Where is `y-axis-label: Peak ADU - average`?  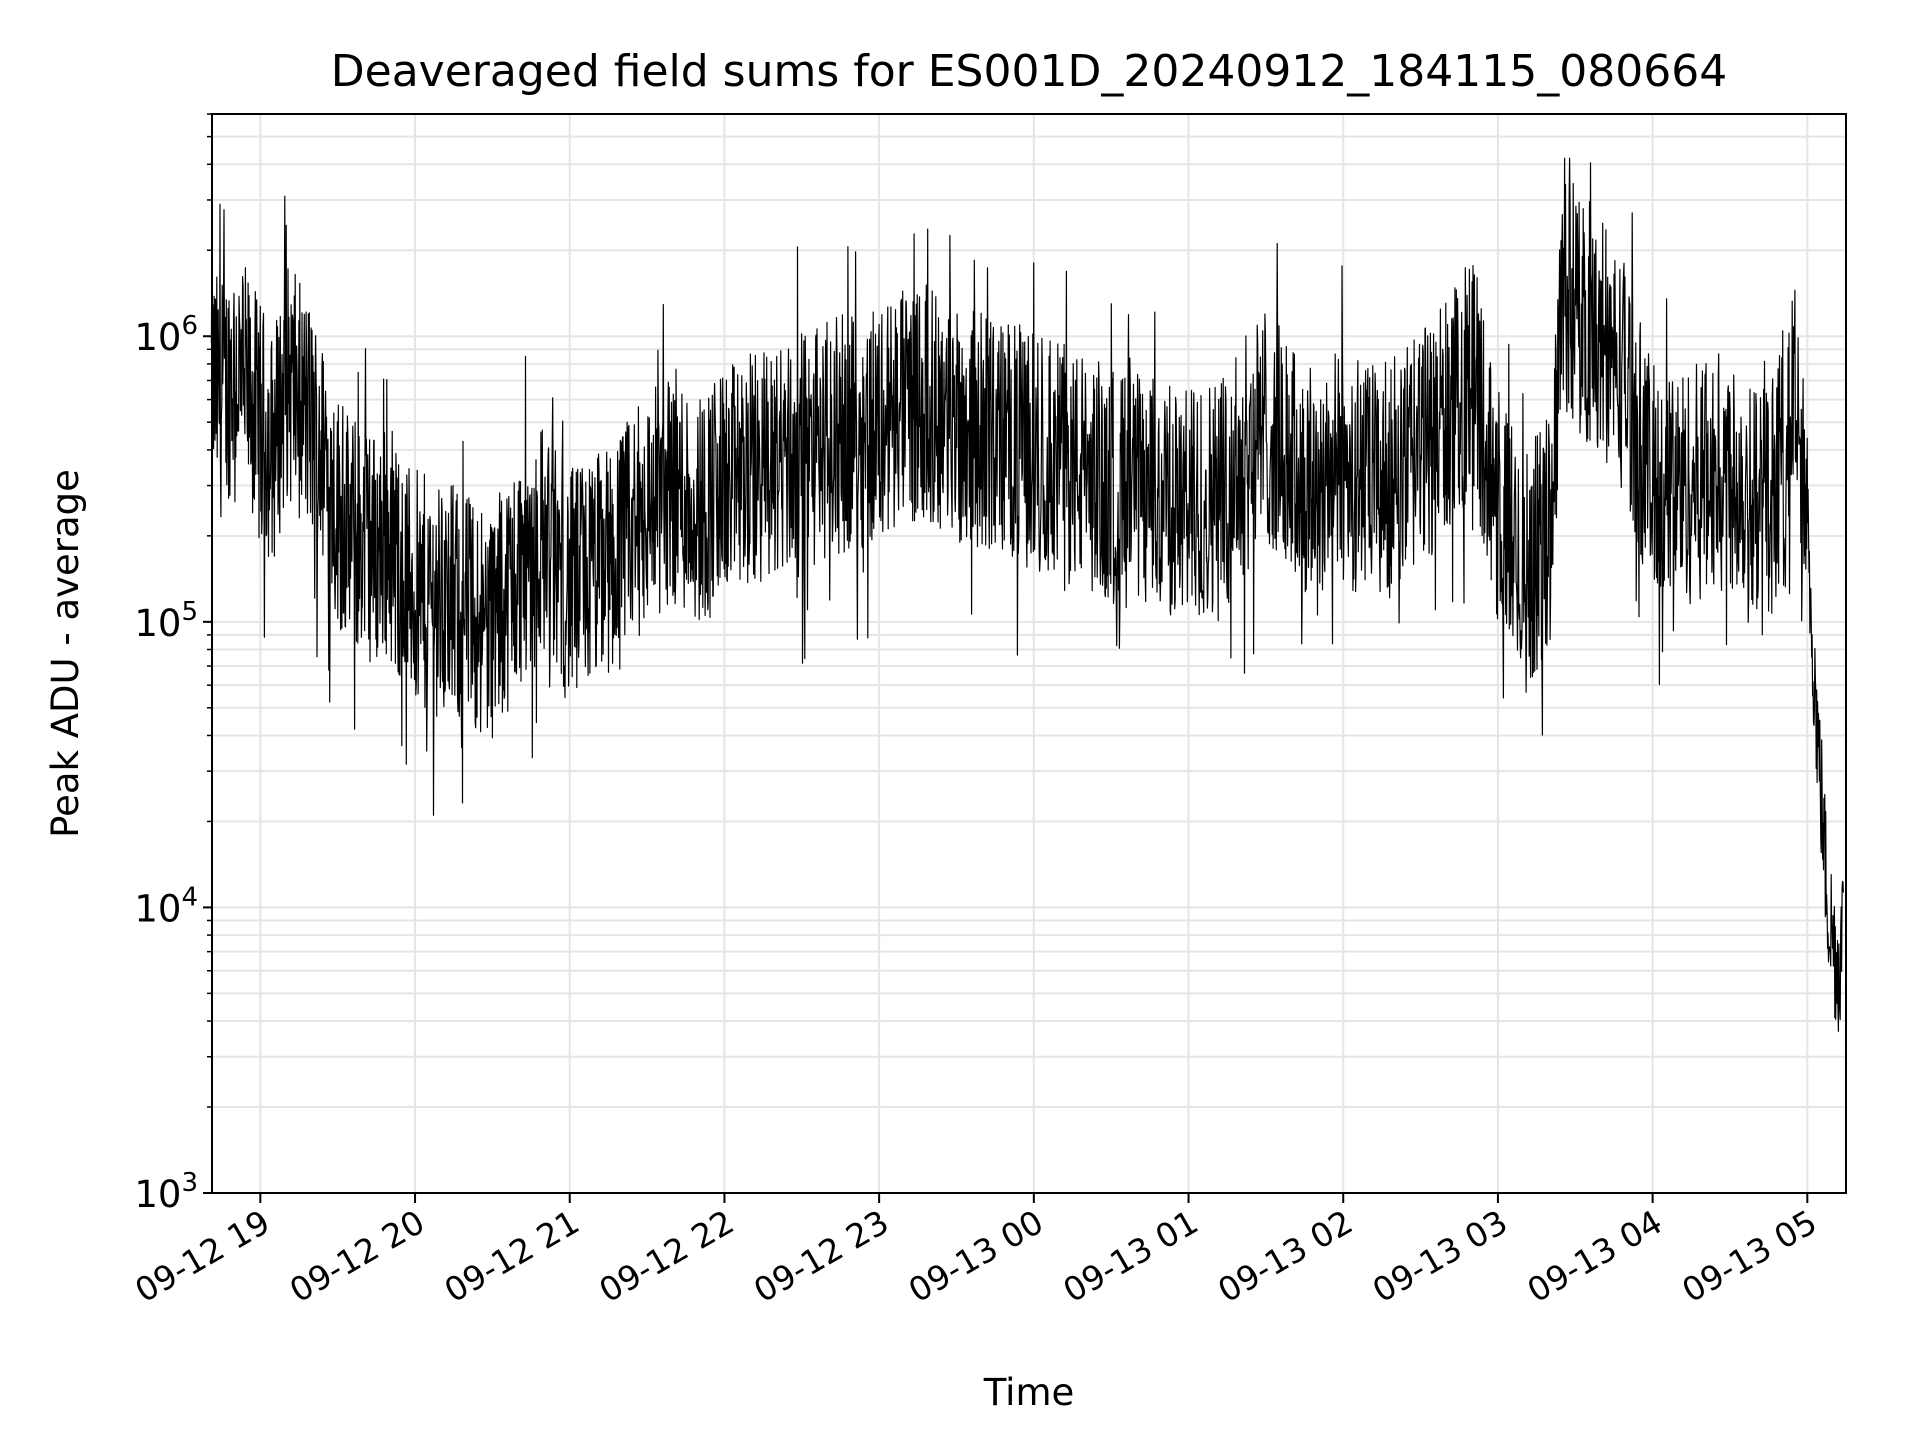 y-axis-label: Peak ADU - average is located at coordinates (65, 653).